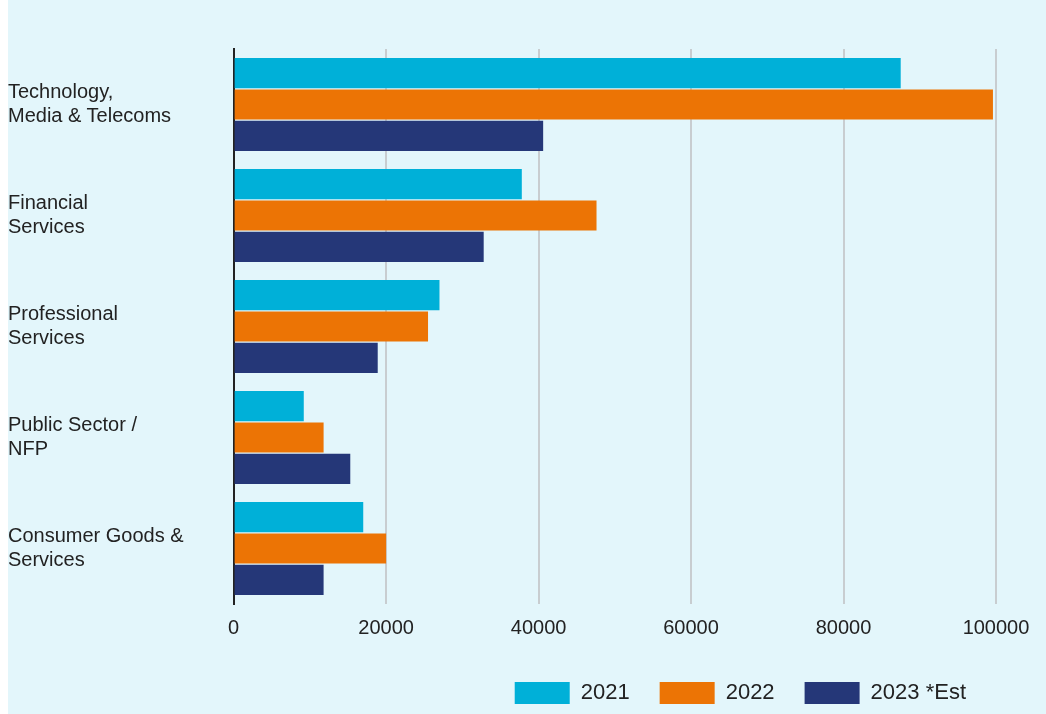 The width and height of the screenshot is (1046, 714). Describe the element at coordinates (386, 626) in the screenshot. I see `x-tick-label: 20000` at that location.